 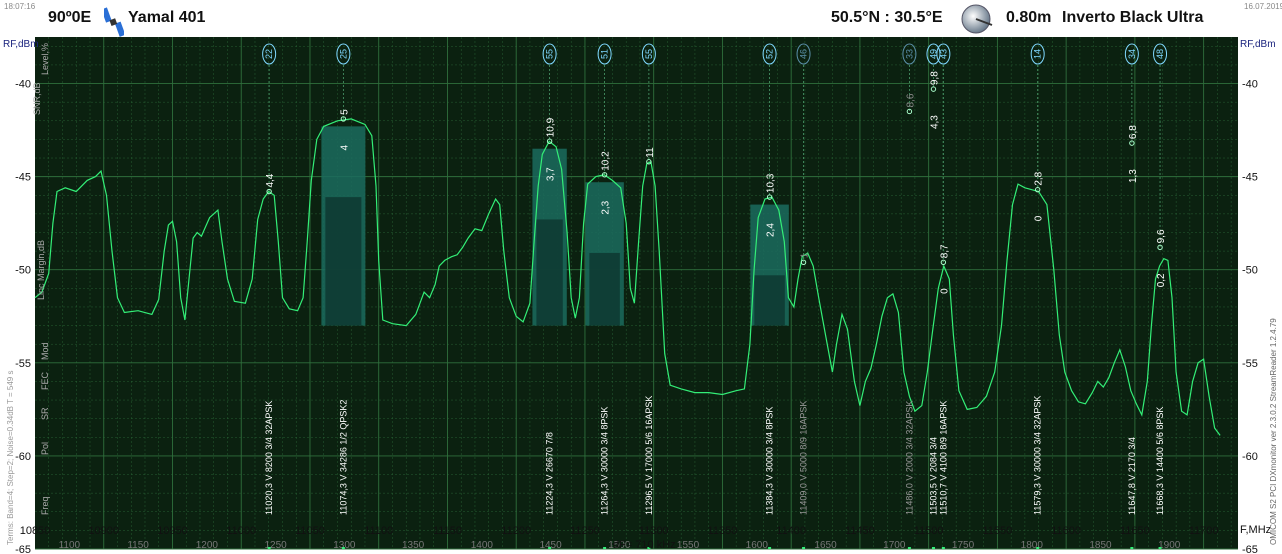 I want to click on carrier-snr: 4,4, so click(x=270, y=180).